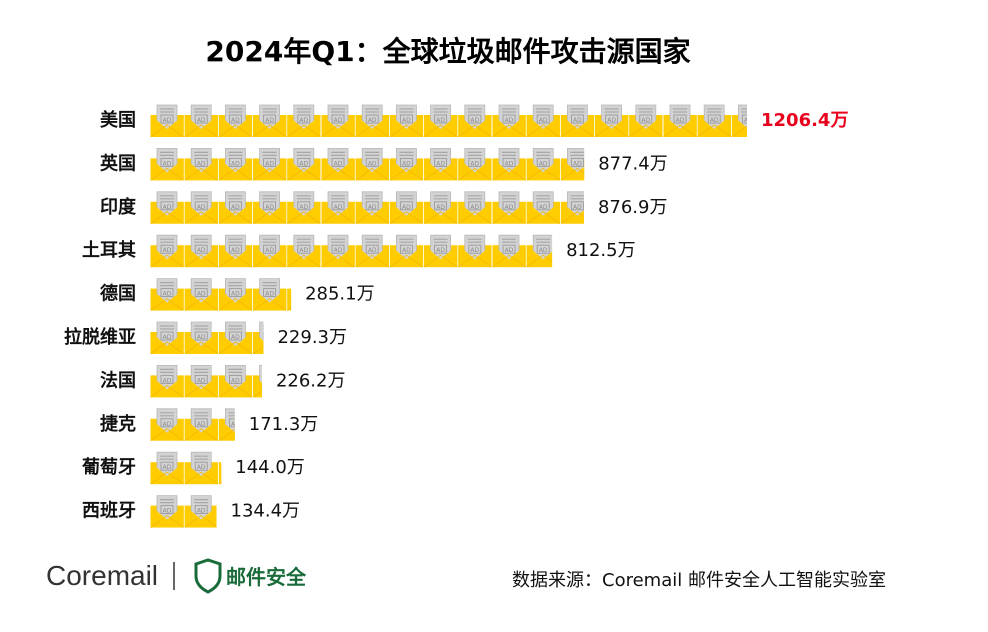 This screenshot has height=632, width=988. Describe the element at coordinates (699, 580) in the screenshot. I see `data-source: 数据来源：Coremail 邮件安全人工智能实验室` at that location.